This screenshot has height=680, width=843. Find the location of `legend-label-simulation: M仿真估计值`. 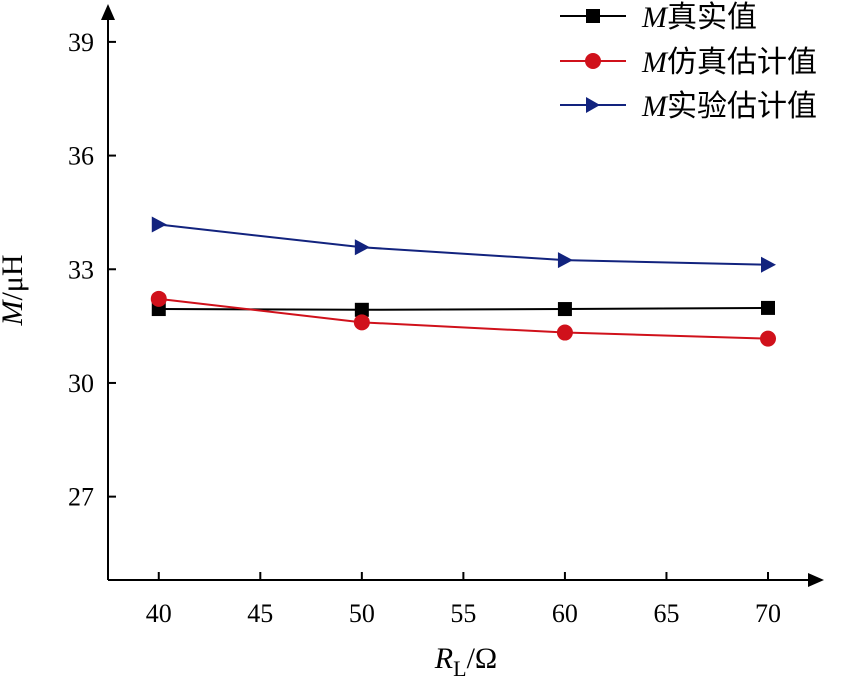

legend-label-simulation: M仿真估计值 is located at coordinates (729, 62).